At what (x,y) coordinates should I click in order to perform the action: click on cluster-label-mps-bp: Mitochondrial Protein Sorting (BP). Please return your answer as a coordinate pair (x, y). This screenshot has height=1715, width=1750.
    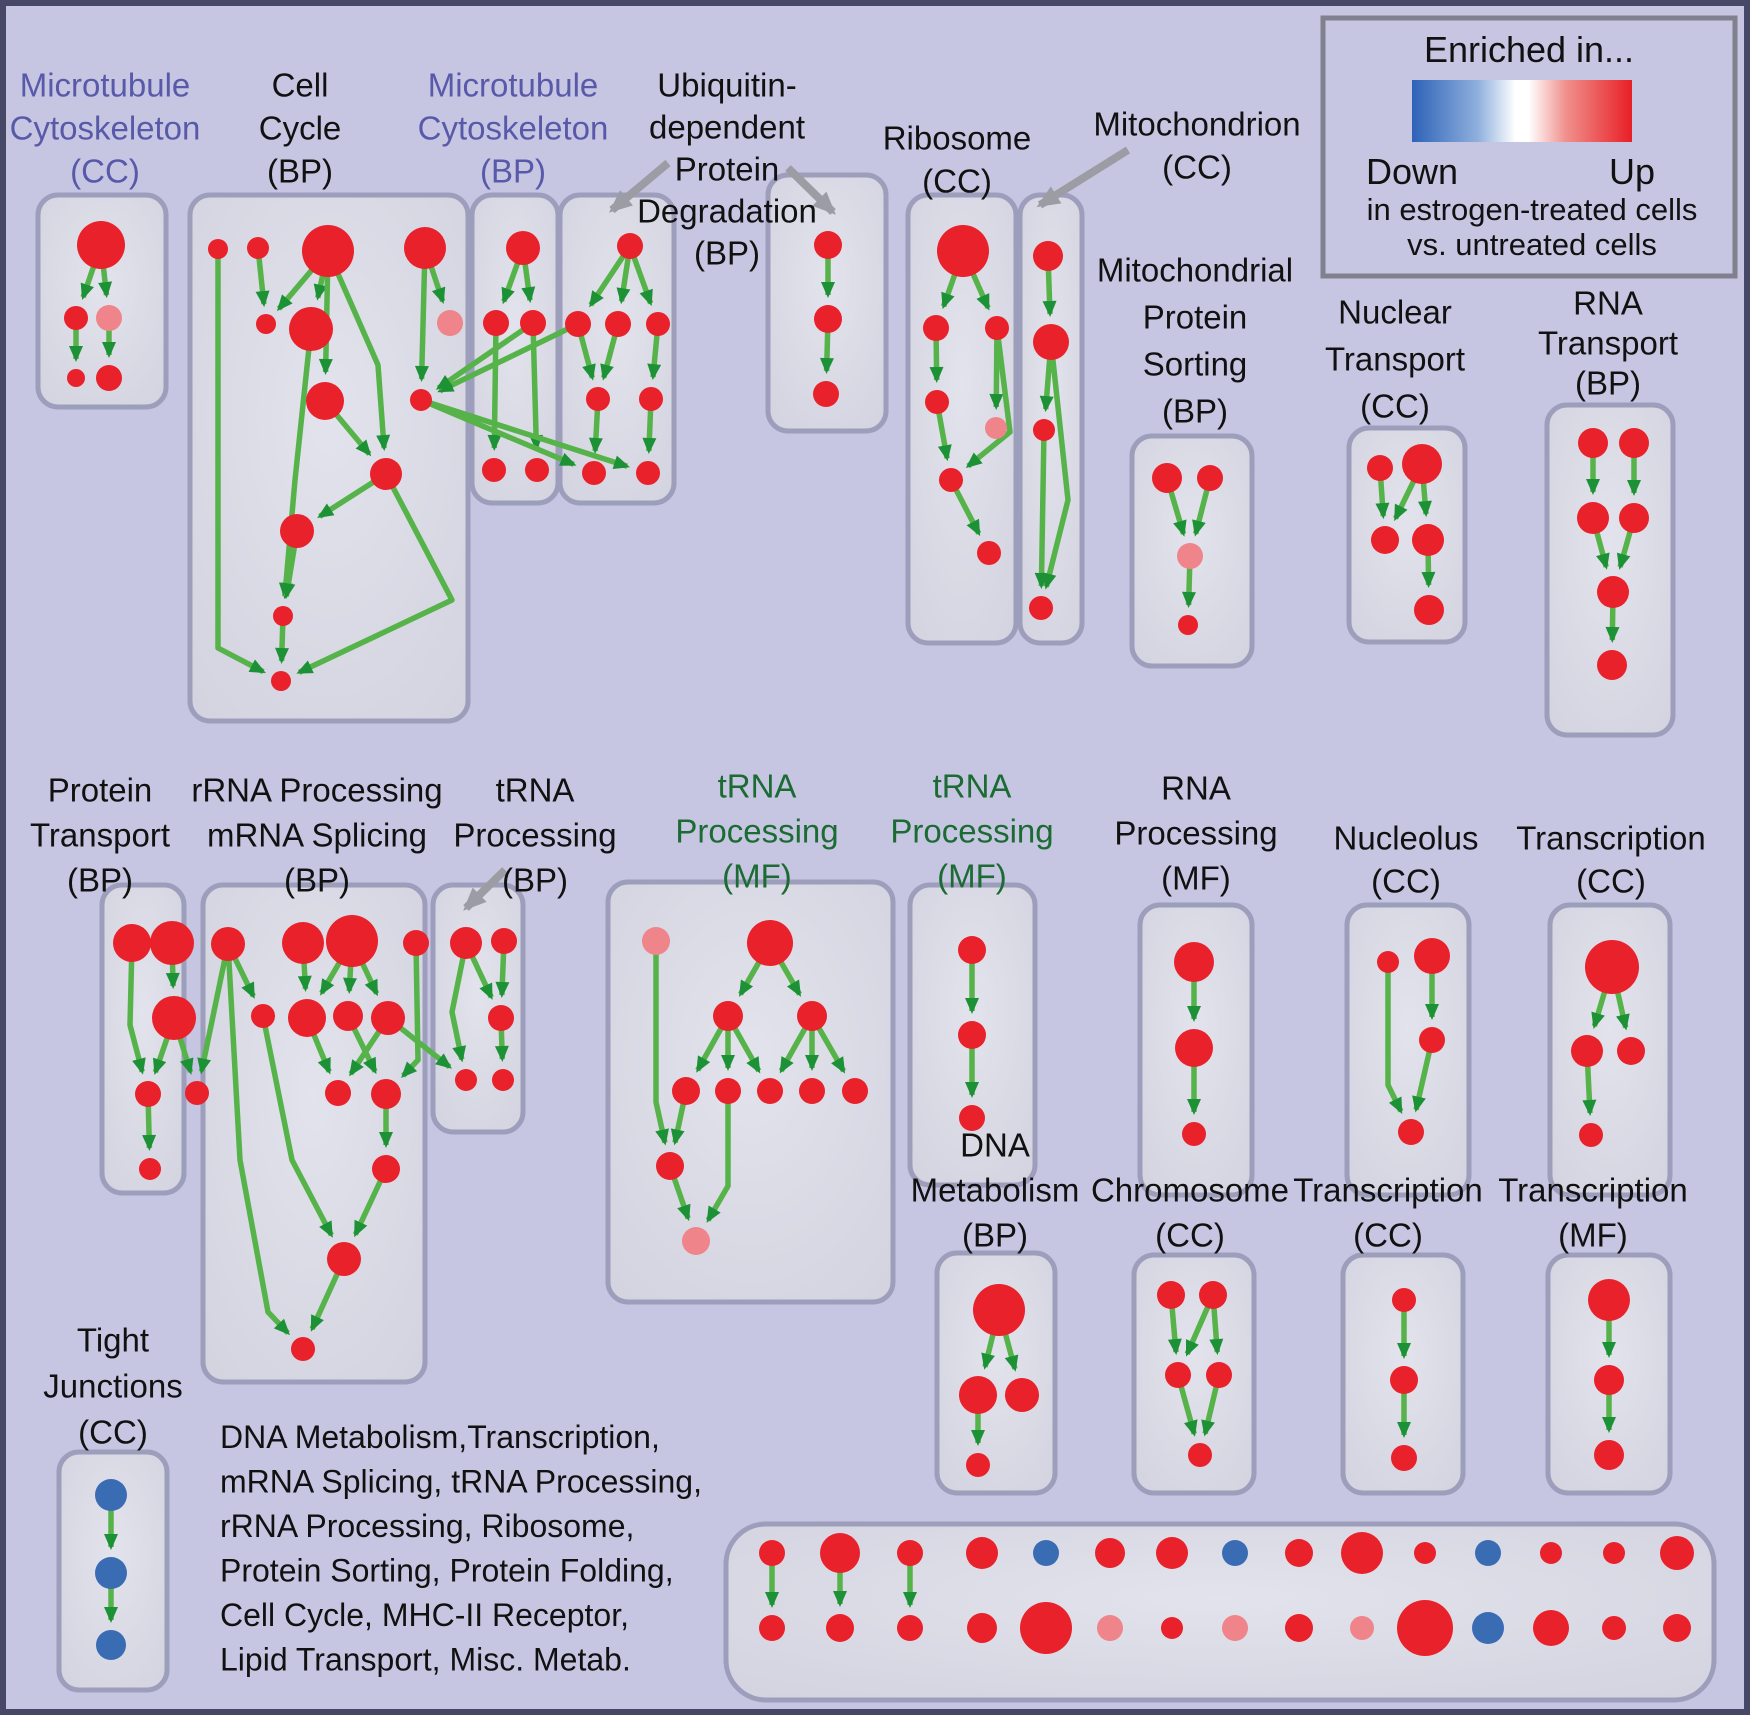
    Looking at the image, I should click on (1195, 341).